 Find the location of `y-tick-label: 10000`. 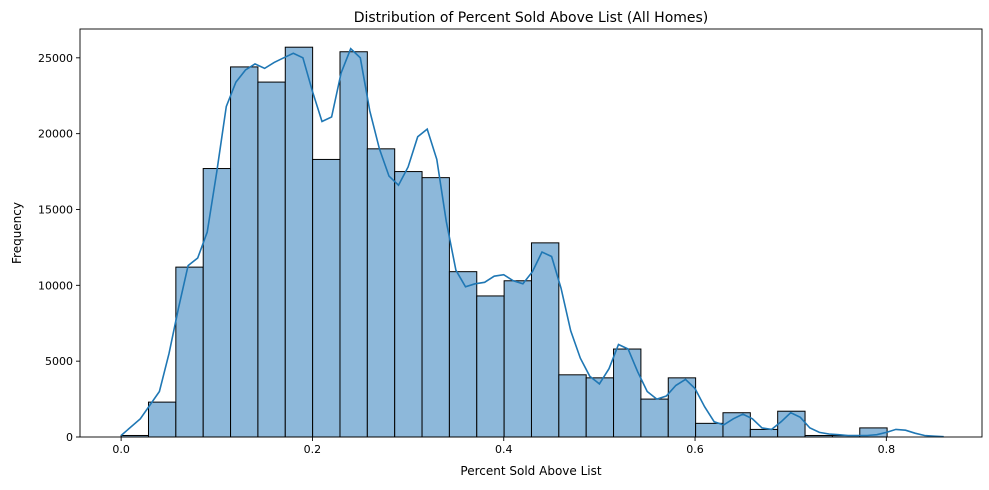

y-tick-label: 10000 is located at coordinates (55, 285).